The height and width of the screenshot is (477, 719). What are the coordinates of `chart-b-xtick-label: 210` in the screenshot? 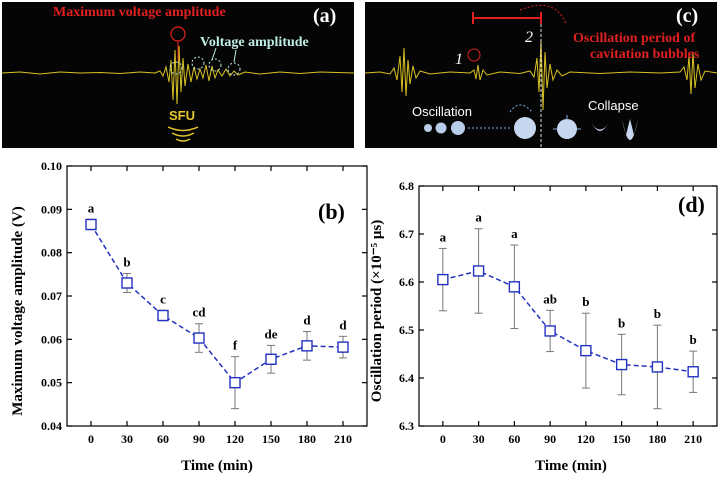 It's located at (343, 439).